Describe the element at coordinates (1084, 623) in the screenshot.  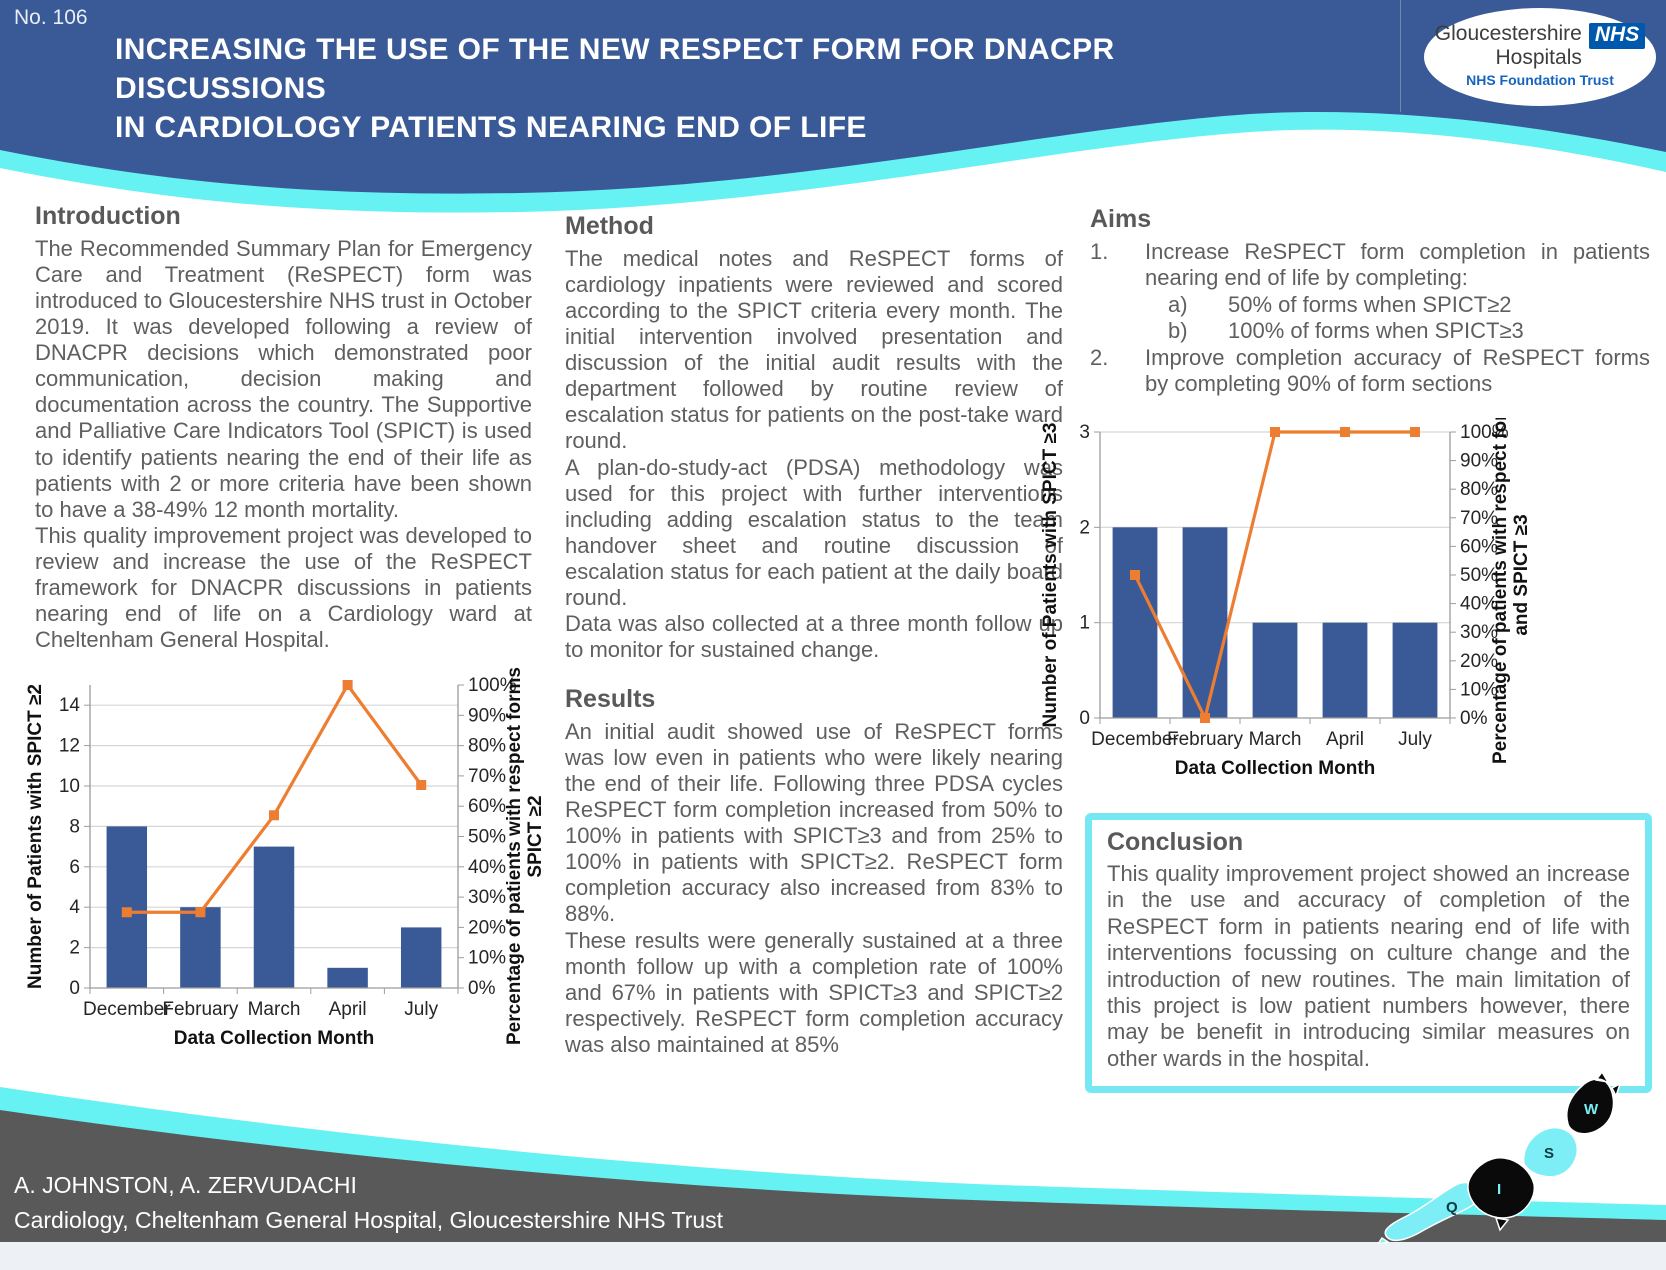
I see `svg-text: 1` at that location.